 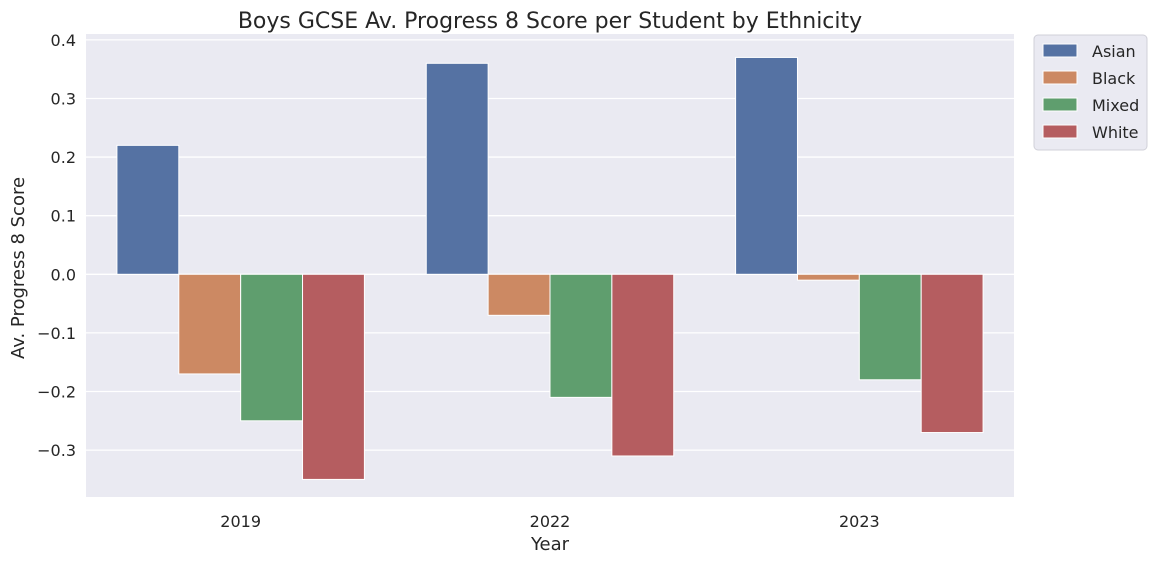 What do you see at coordinates (56, 392) in the screenshot?
I see `y-tick-label: −0.2` at bounding box center [56, 392].